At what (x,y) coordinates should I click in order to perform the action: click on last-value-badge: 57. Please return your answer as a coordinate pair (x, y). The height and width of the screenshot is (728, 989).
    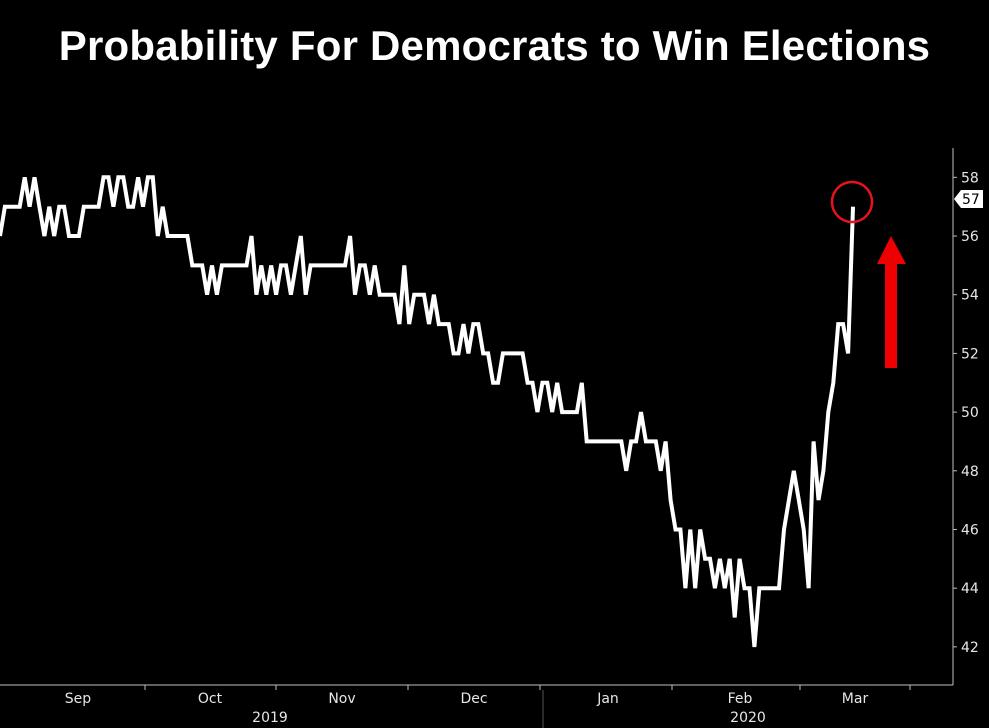
    Looking at the image, I should click on (968, 199).